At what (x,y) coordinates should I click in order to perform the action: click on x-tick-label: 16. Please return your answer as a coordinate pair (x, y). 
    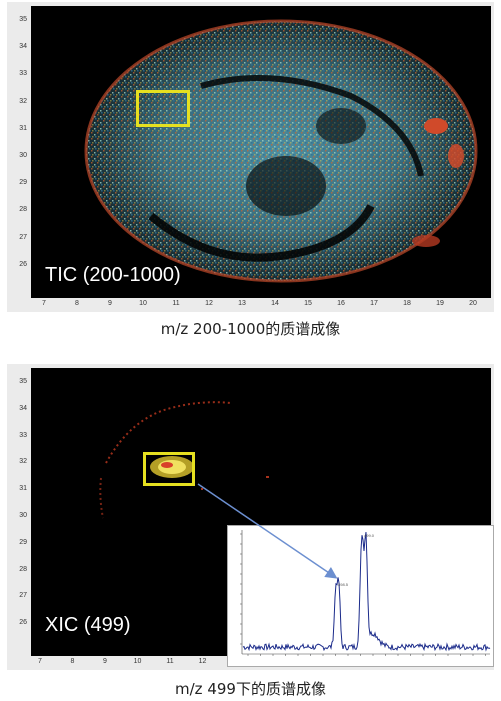
    Looking at the image, I should click on (341, 303).